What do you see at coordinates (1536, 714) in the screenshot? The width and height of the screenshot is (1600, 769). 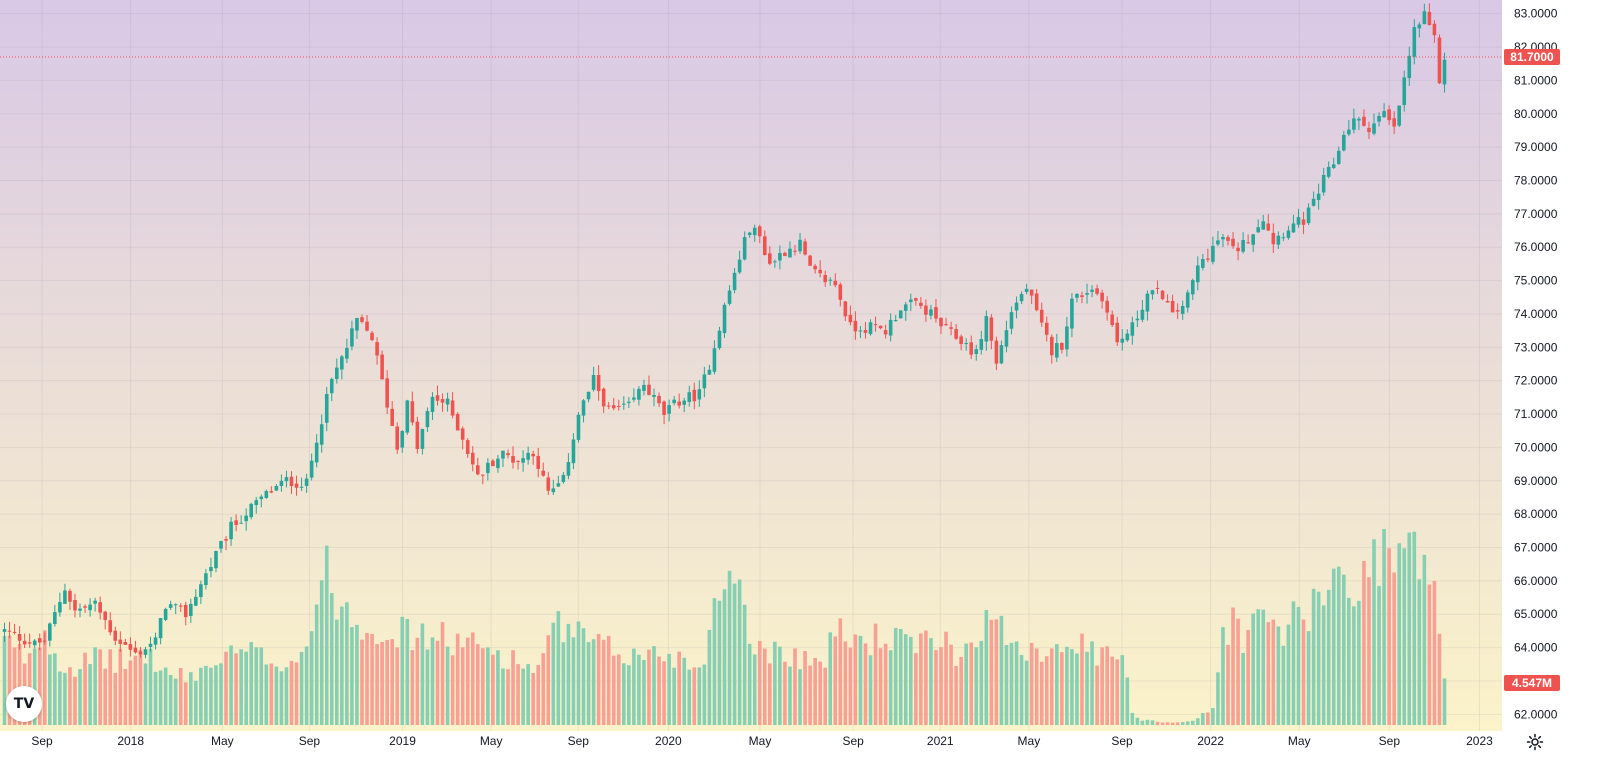 I see `price-tick-label: 62.0000` at bounding box center [1536, 714].